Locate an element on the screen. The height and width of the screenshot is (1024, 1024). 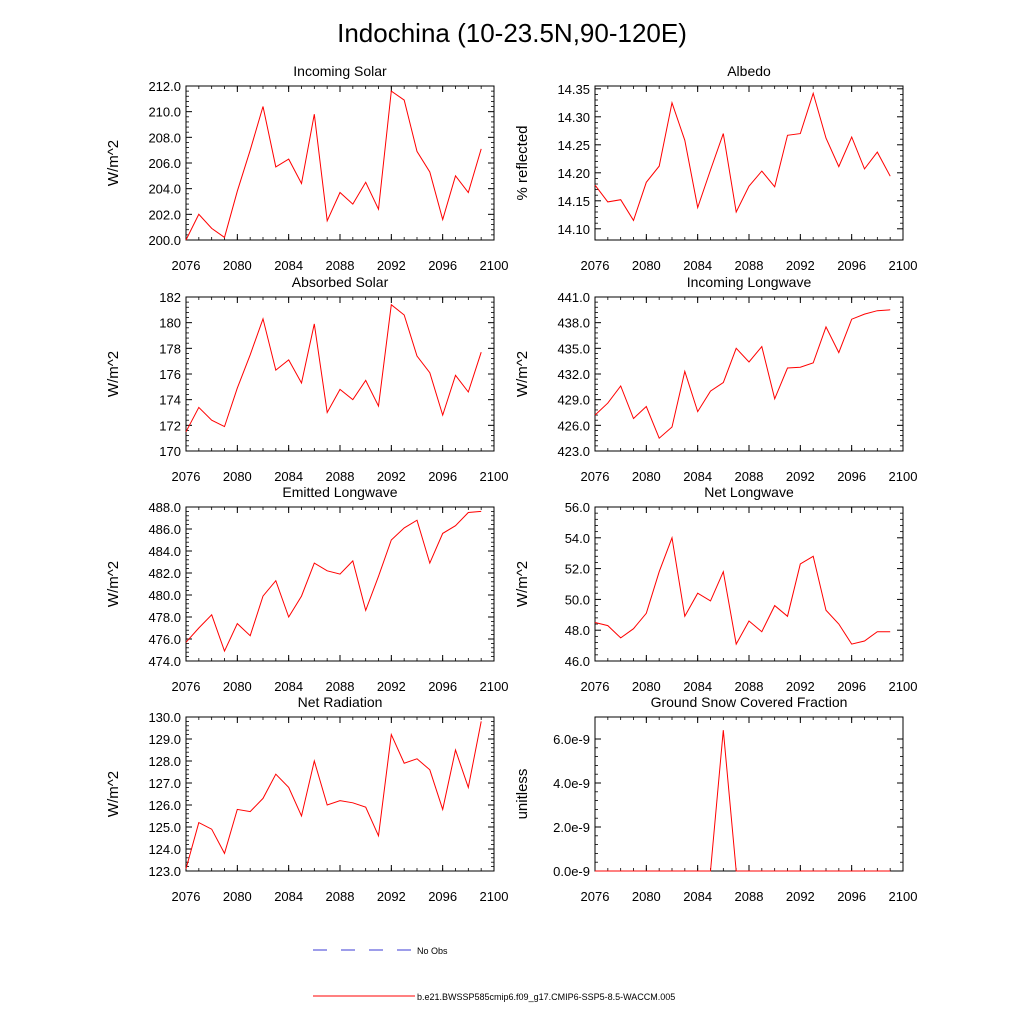
y-tick-label: 423.0 is located at coordinates (573, 451).